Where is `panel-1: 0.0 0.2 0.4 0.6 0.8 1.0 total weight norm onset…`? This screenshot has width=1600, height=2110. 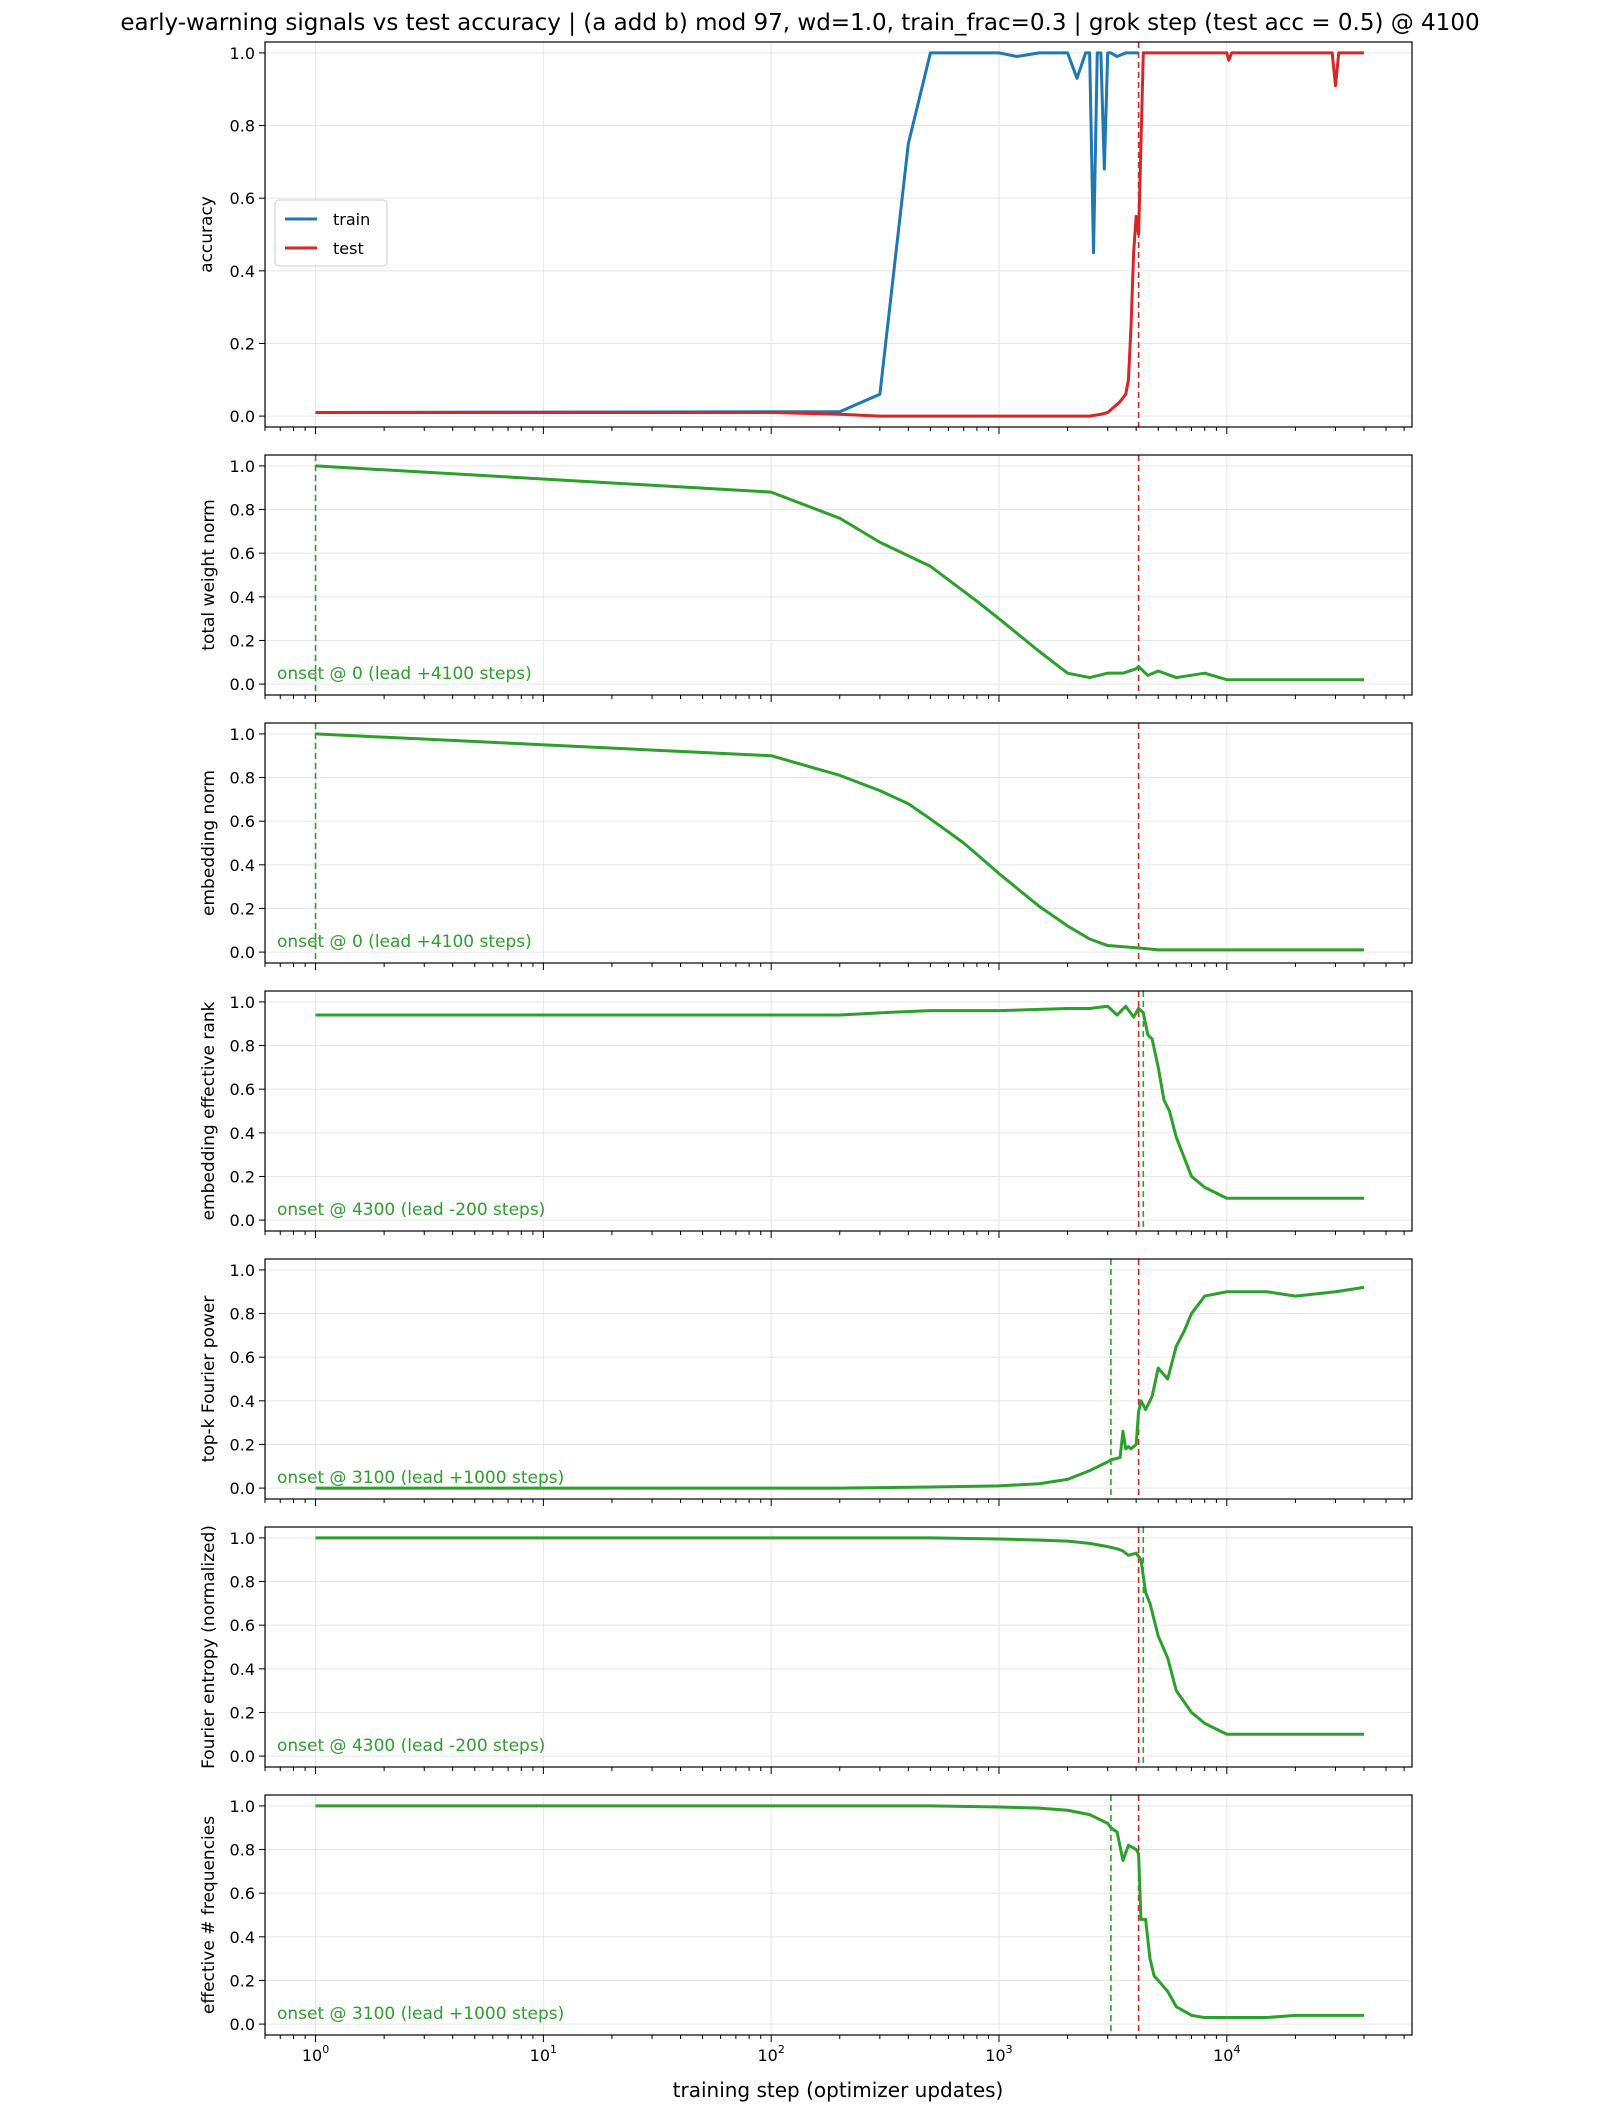 panel-1: 0.0 0.2 0.4 0.6 0.8 1.0 total weight norm onset… is located at coordinates (806, 578).